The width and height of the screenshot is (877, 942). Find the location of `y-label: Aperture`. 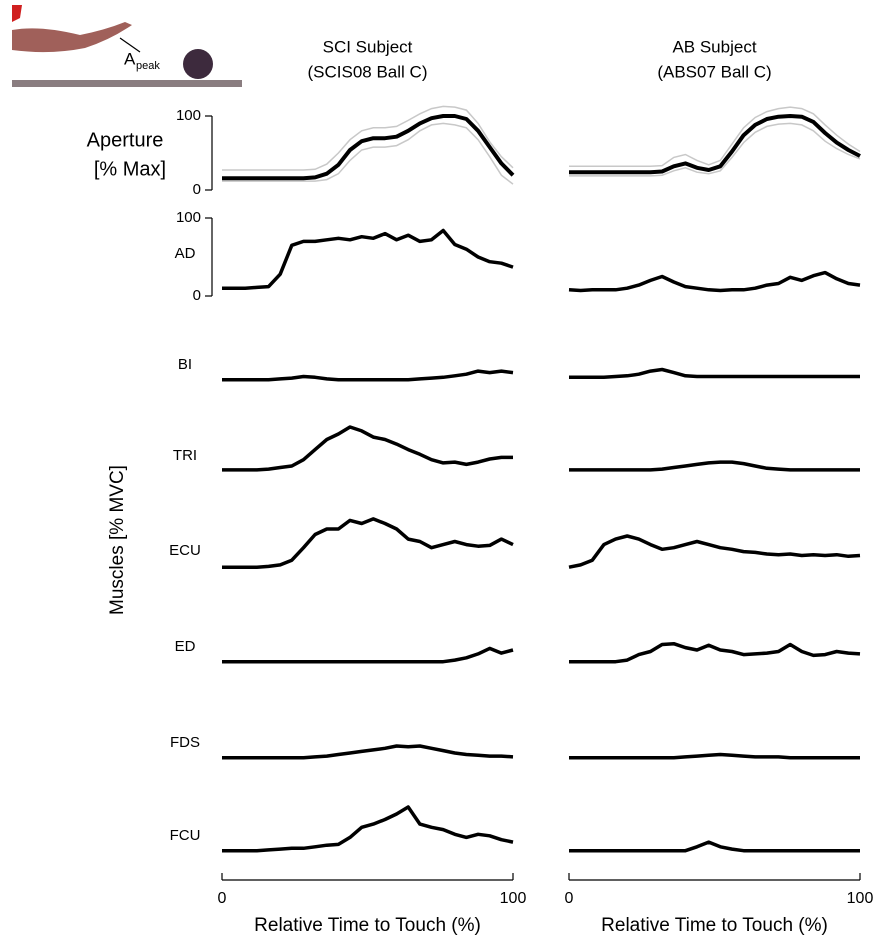

y-label: Aperture is located at coordinates (125, 140).